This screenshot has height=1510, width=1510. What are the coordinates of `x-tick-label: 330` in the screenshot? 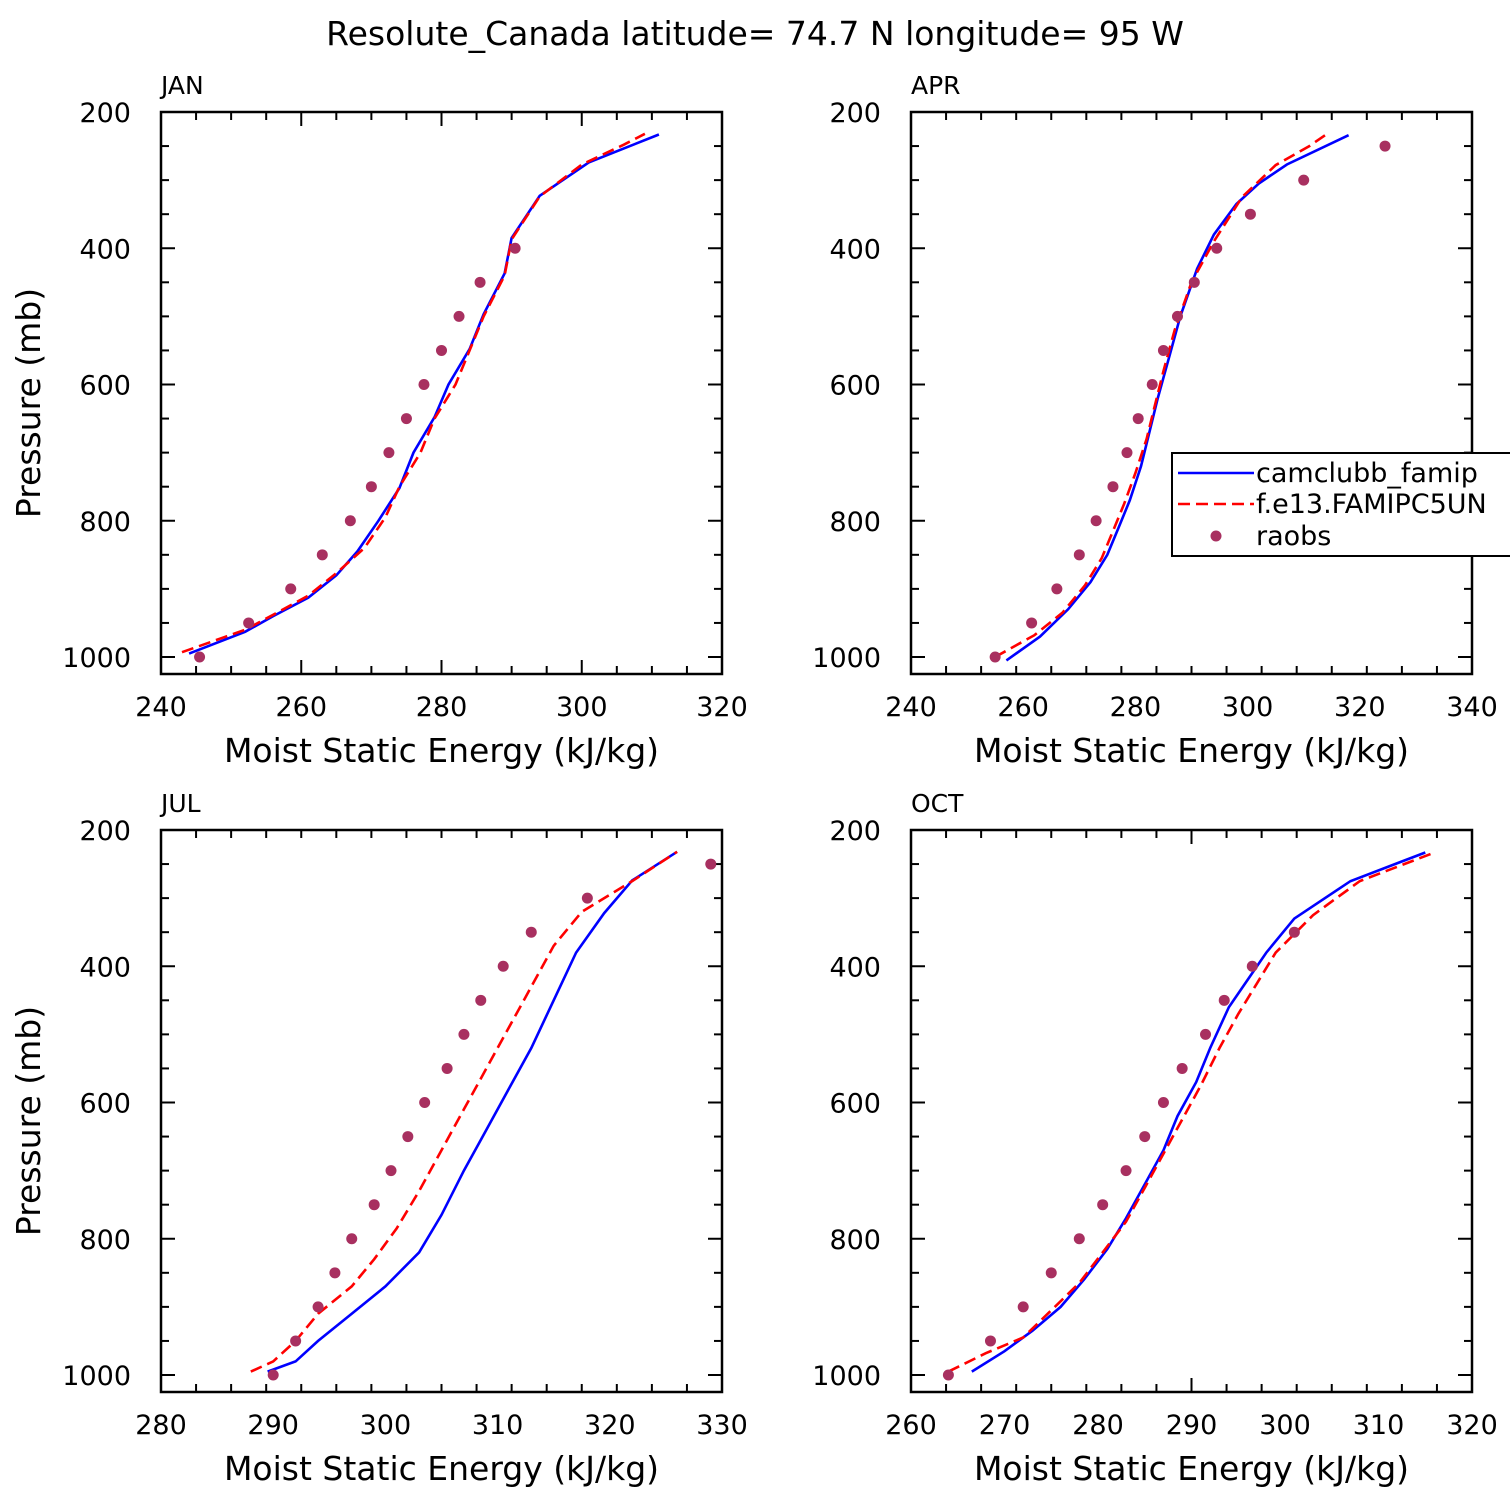 It's located at (722, 1425).